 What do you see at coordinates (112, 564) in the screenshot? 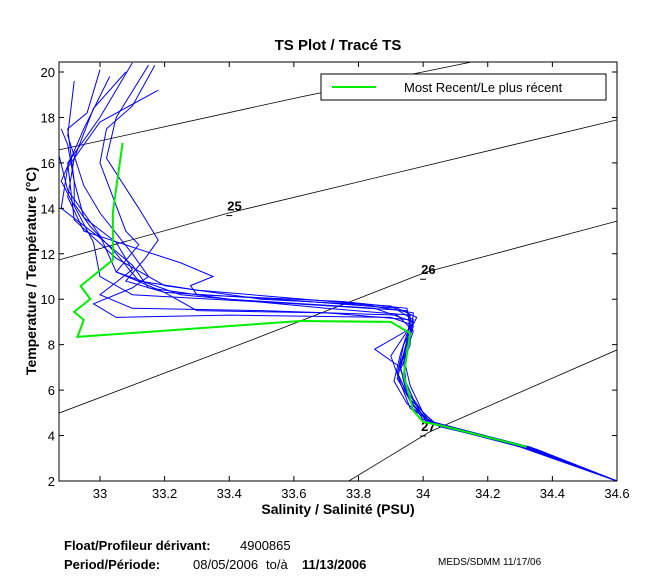
I see `period-label: Period/Période:` at bounding box center [112, 564].